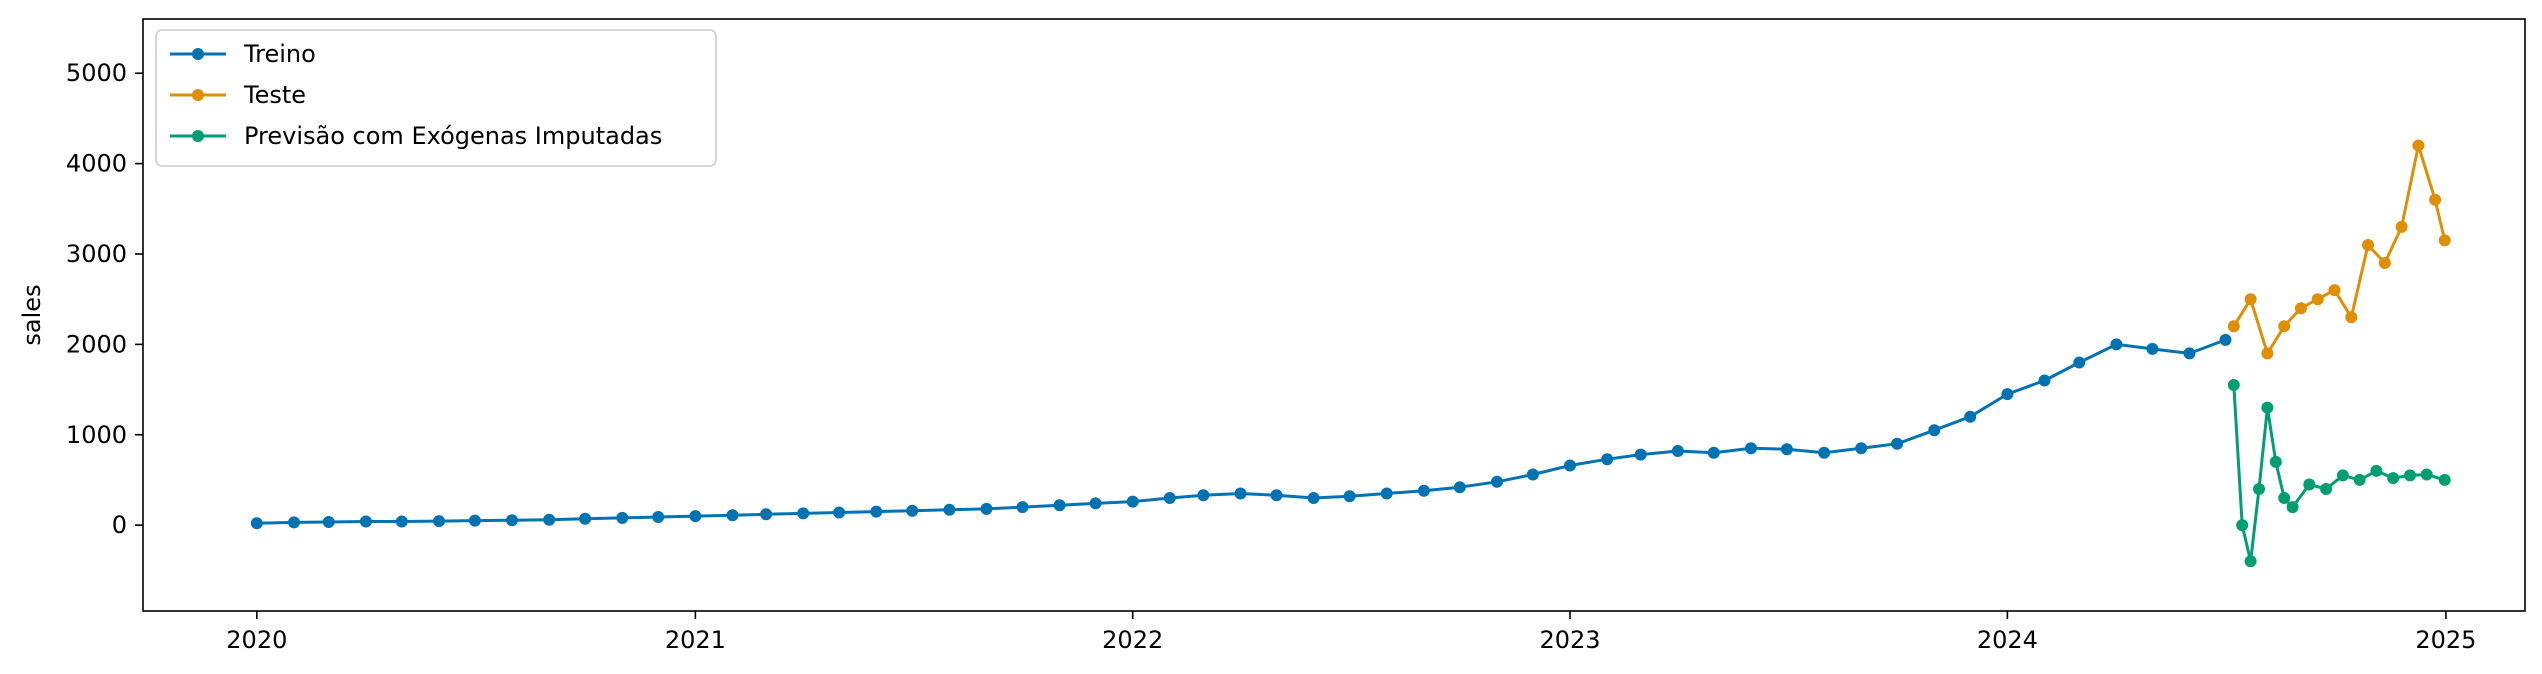 Image resolution: width=2542 pixels, height=674 pixels. What do you see at coordinates (96, 254) in the screenshot?
I see `y-tick-label: 3000` at bounding box center [96, 254].